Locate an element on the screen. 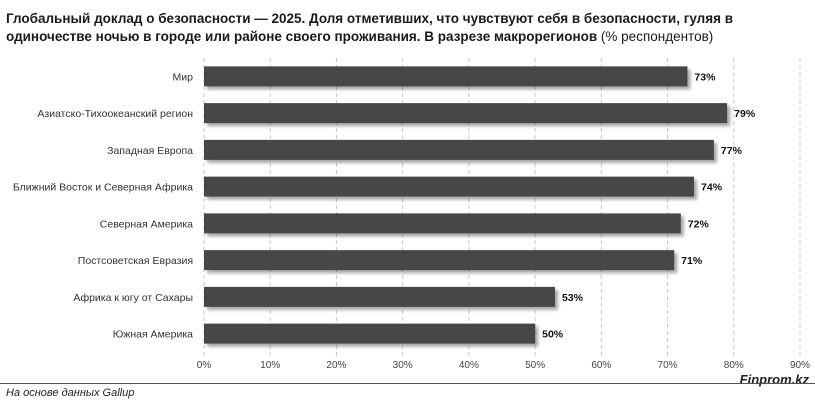 Image resolution: width=815 pixels, height=410 pixels. x-tick-label: 60% is located at coordinates (601, 365).